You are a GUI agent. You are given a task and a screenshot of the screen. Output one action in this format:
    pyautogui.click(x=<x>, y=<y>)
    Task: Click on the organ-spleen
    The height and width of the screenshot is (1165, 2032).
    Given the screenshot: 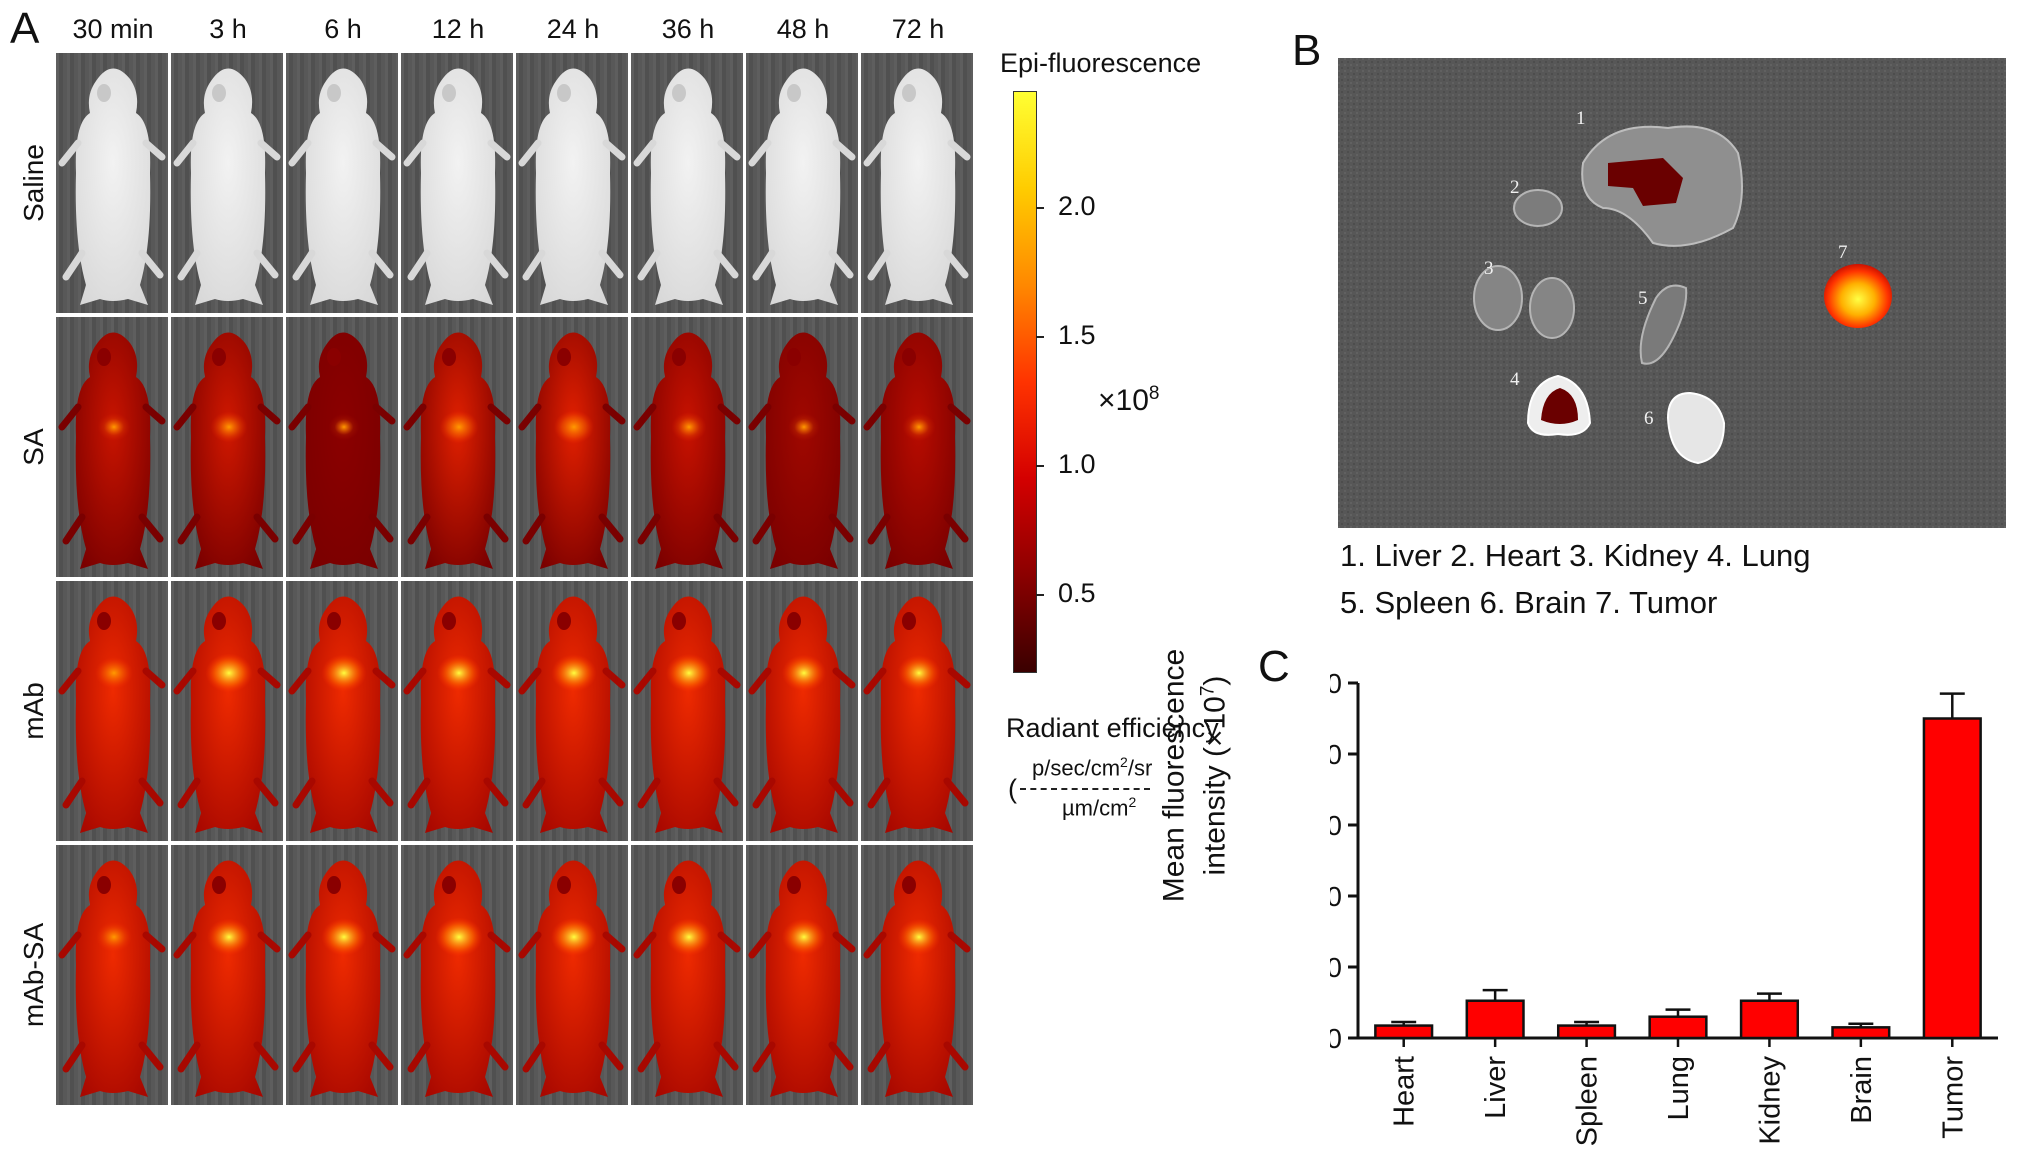 What is the action you would take?
    pyautogui.click(x=1663, y=324)
    